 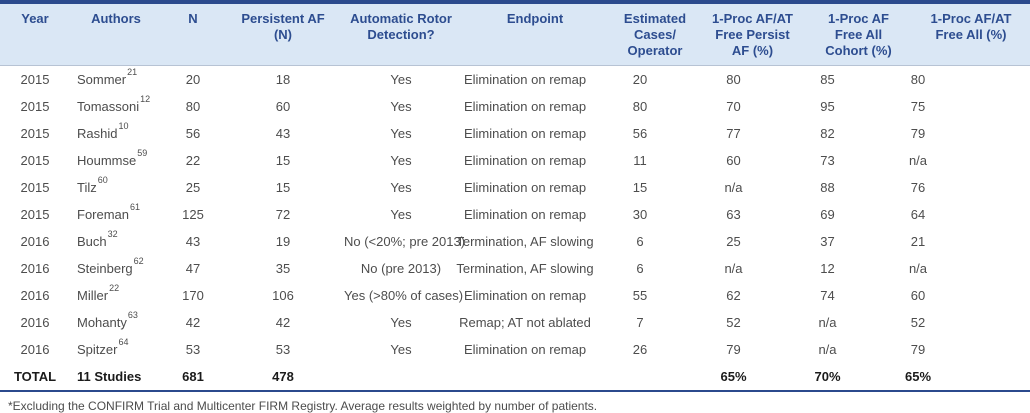 What do you see at coordinates (35, 187) in the screenshot?
I see `cell-year-value: 2015` at bounding box center [35, 187].